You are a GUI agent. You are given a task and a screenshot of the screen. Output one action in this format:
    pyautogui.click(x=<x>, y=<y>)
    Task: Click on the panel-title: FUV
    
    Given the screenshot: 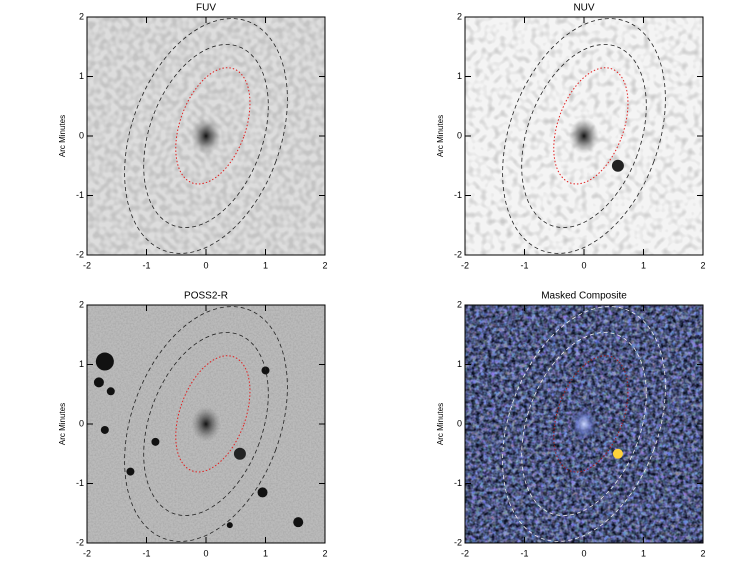 What is the action you would take?
    pyautogui.click(x=206, y=8)
    